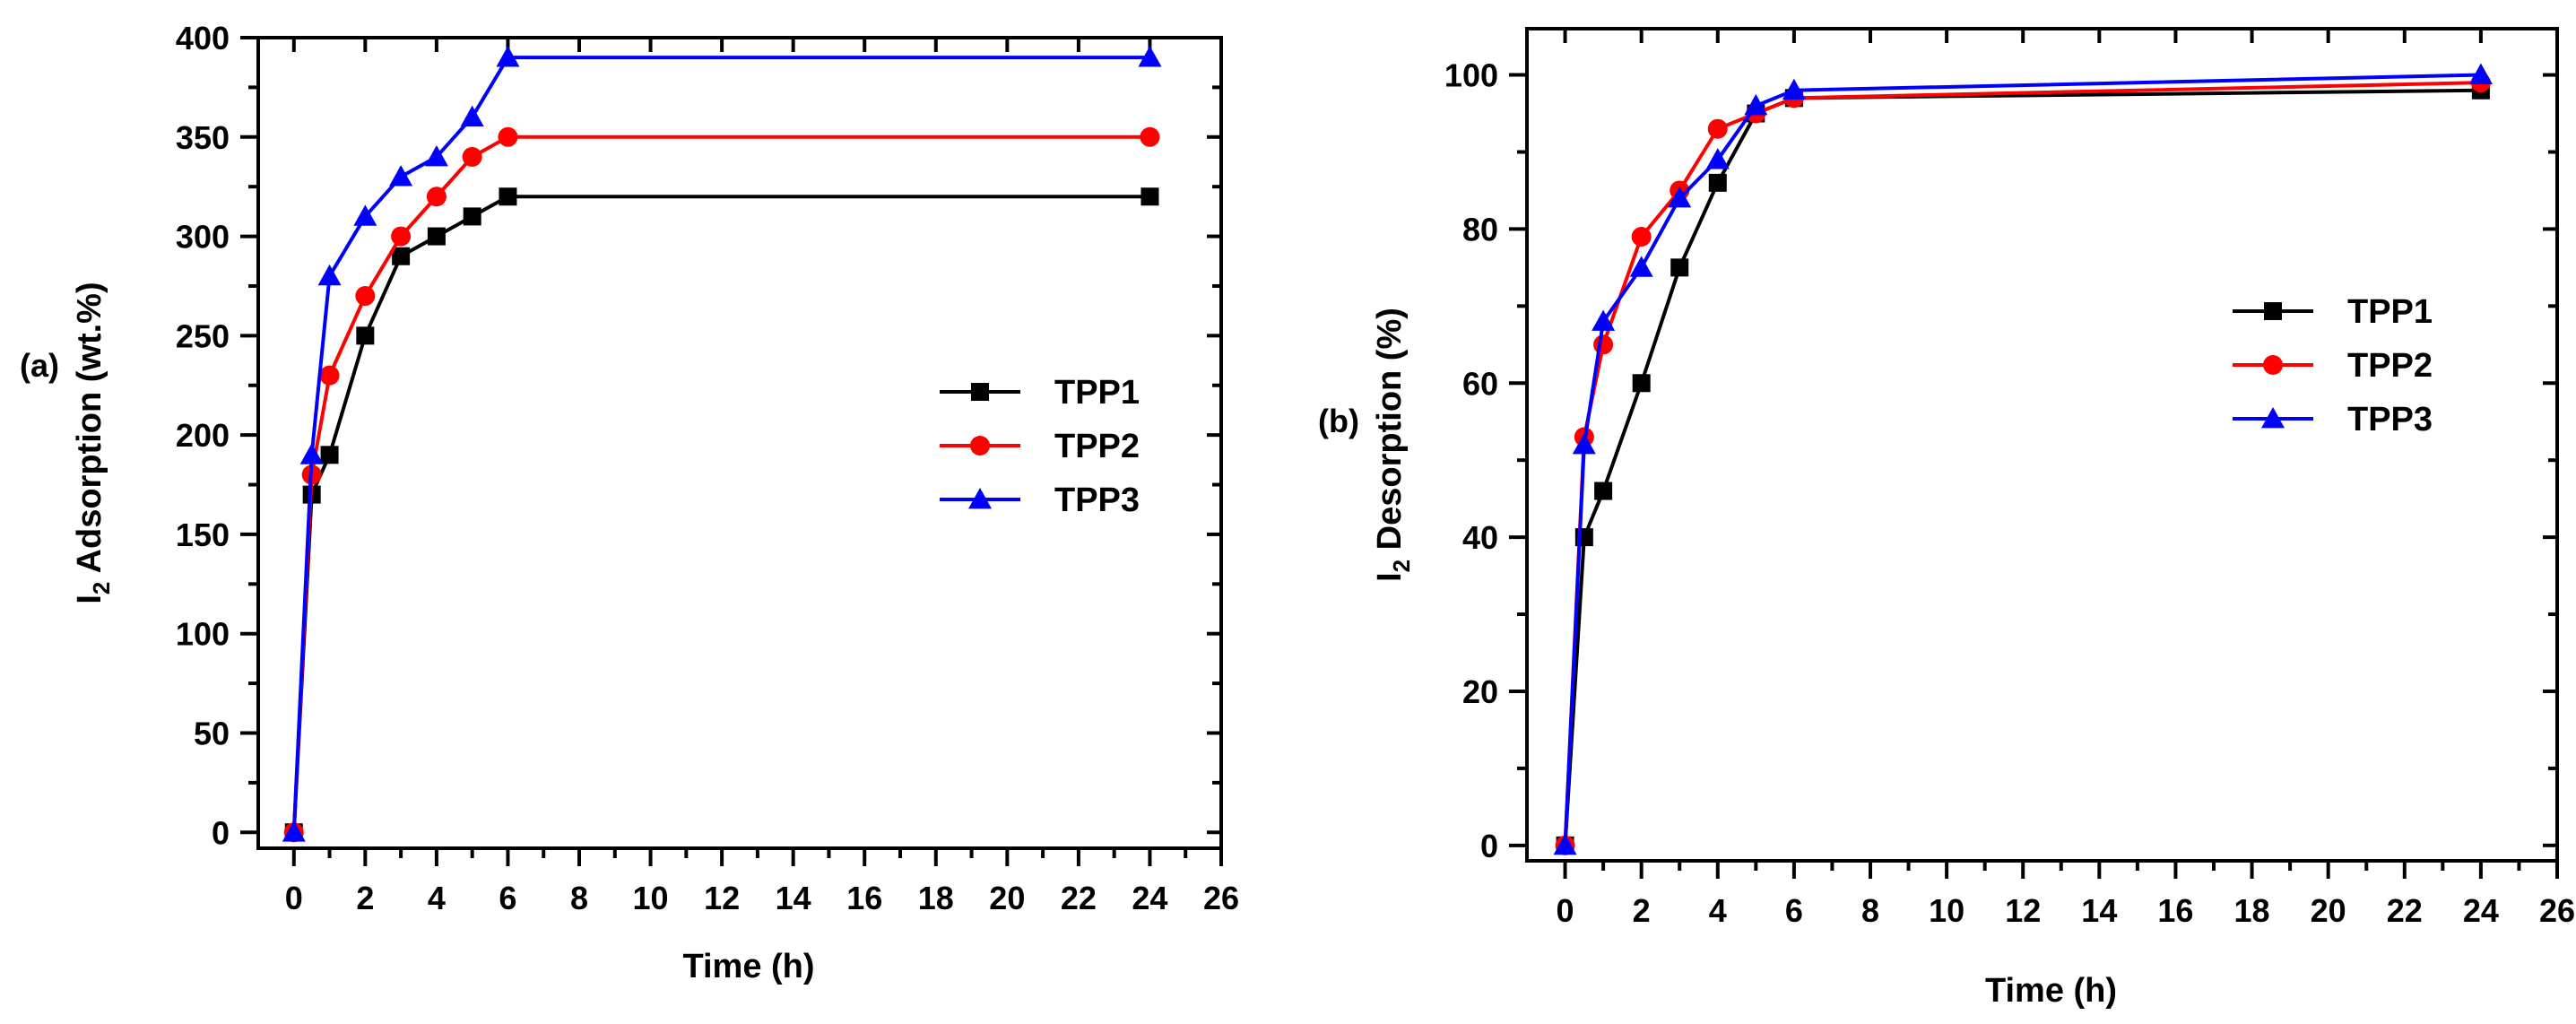 The image size is (2576, 1024). What do you see at coordinates (203, 534) in the screenshot?
I see `y-tick-label: 150` at bounding box center [203, 534].